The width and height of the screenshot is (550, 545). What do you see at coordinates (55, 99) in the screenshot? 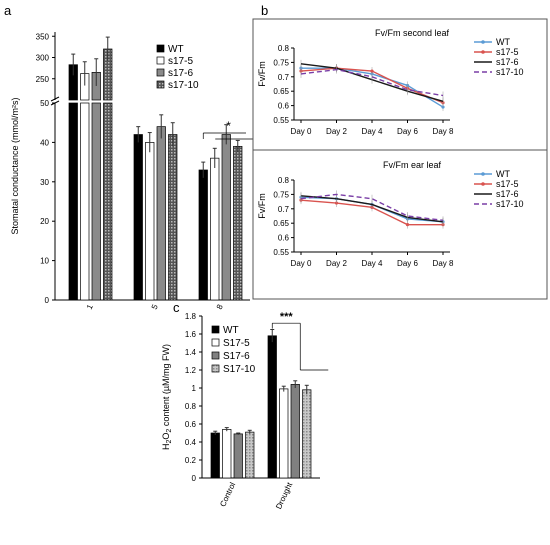
I see `axis-break-mark` at bounding box center [55, 99].